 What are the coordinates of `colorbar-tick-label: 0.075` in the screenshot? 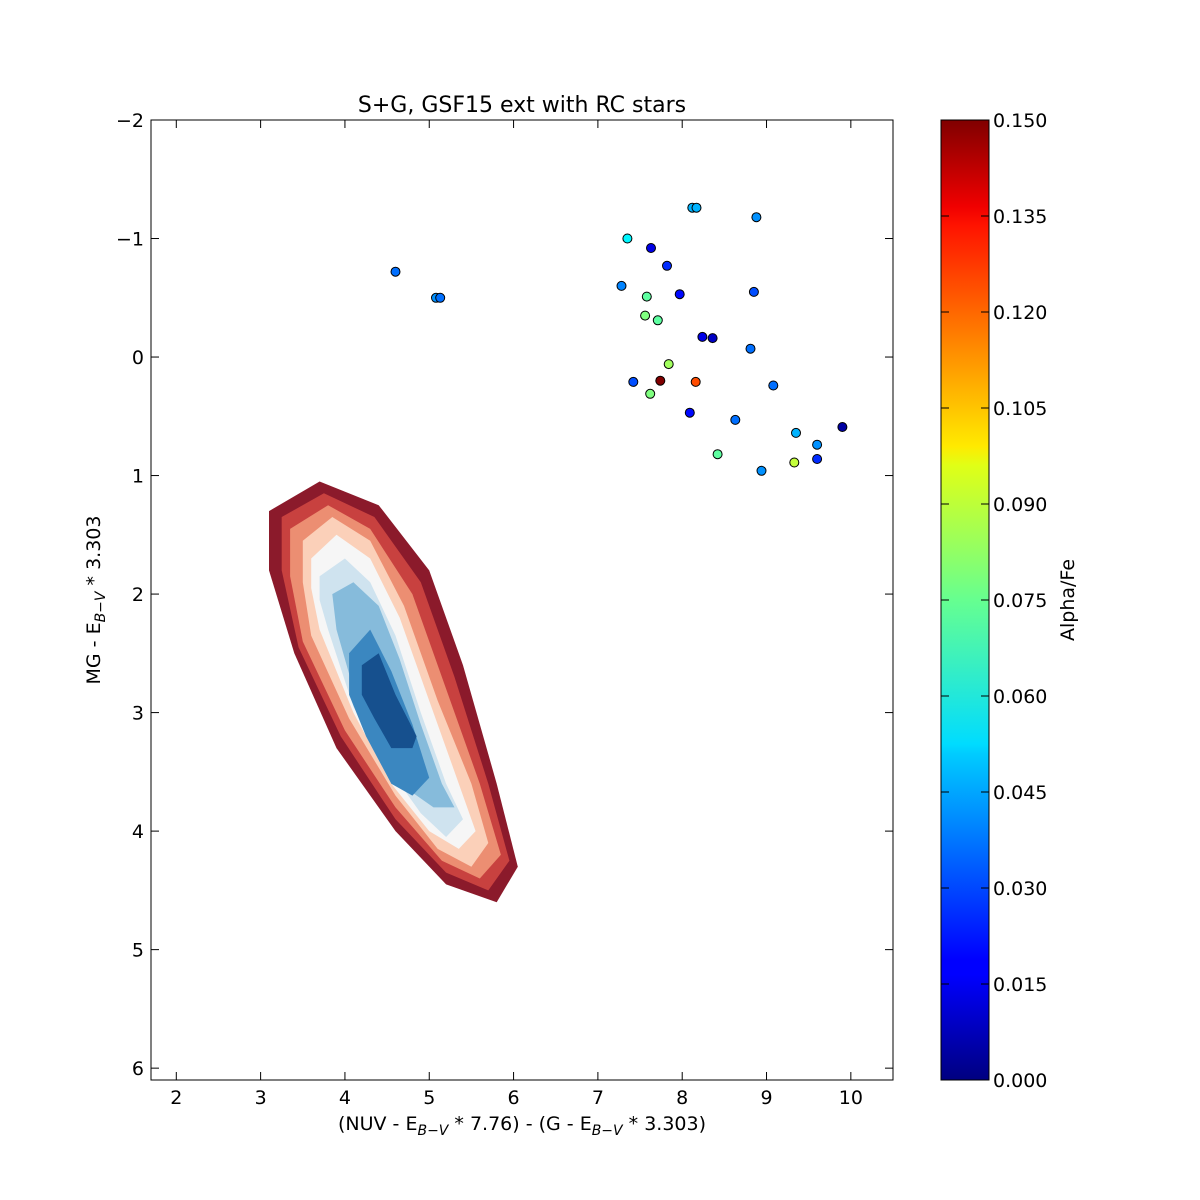 It's located at (1020, 601).